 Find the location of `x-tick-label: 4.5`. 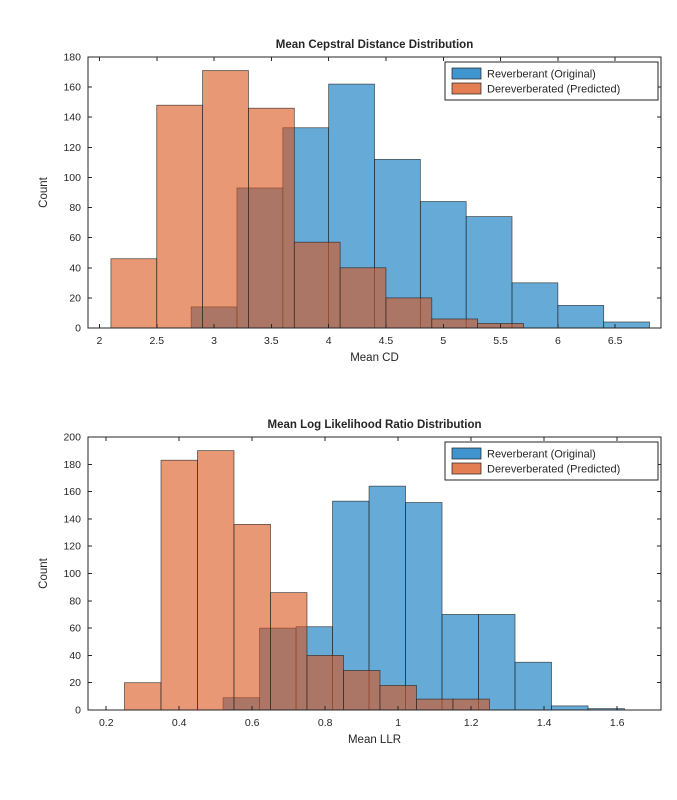

x-tick-label: 4.5 is located at coordinates (386, 341).